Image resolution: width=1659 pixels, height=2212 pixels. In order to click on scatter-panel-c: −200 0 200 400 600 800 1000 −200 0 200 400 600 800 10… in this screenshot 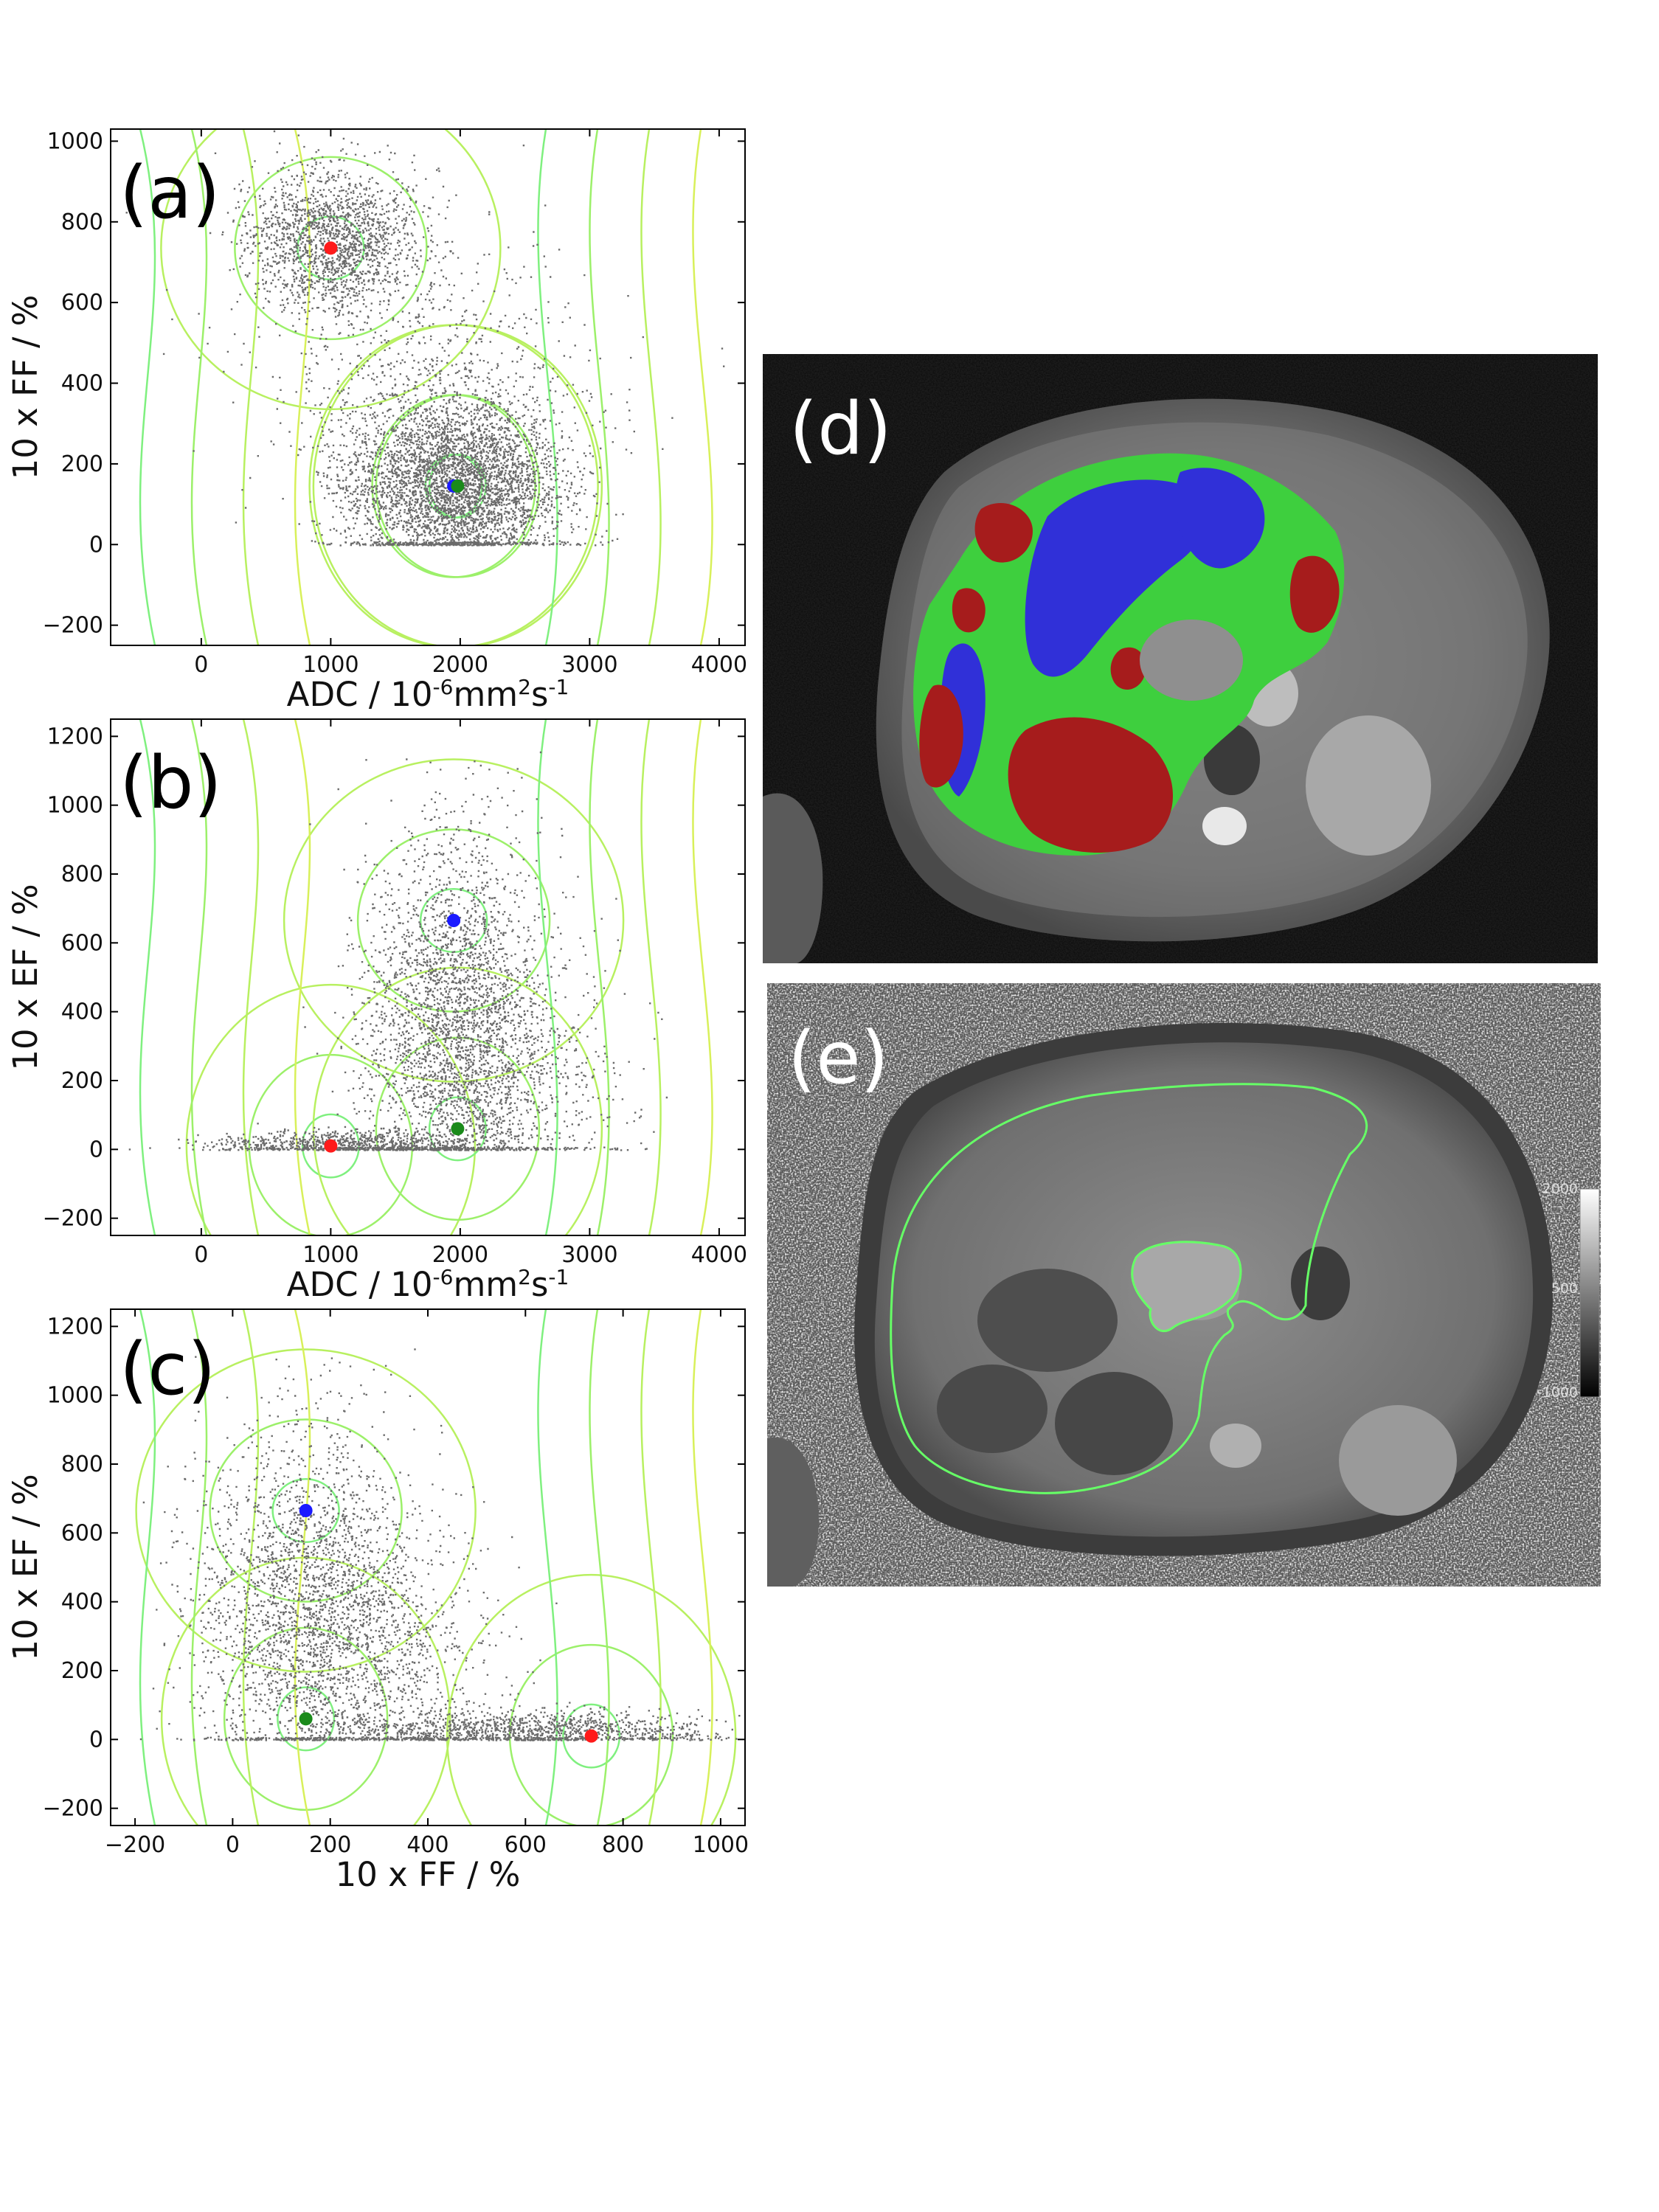, I will do `click(377, 1601)`.